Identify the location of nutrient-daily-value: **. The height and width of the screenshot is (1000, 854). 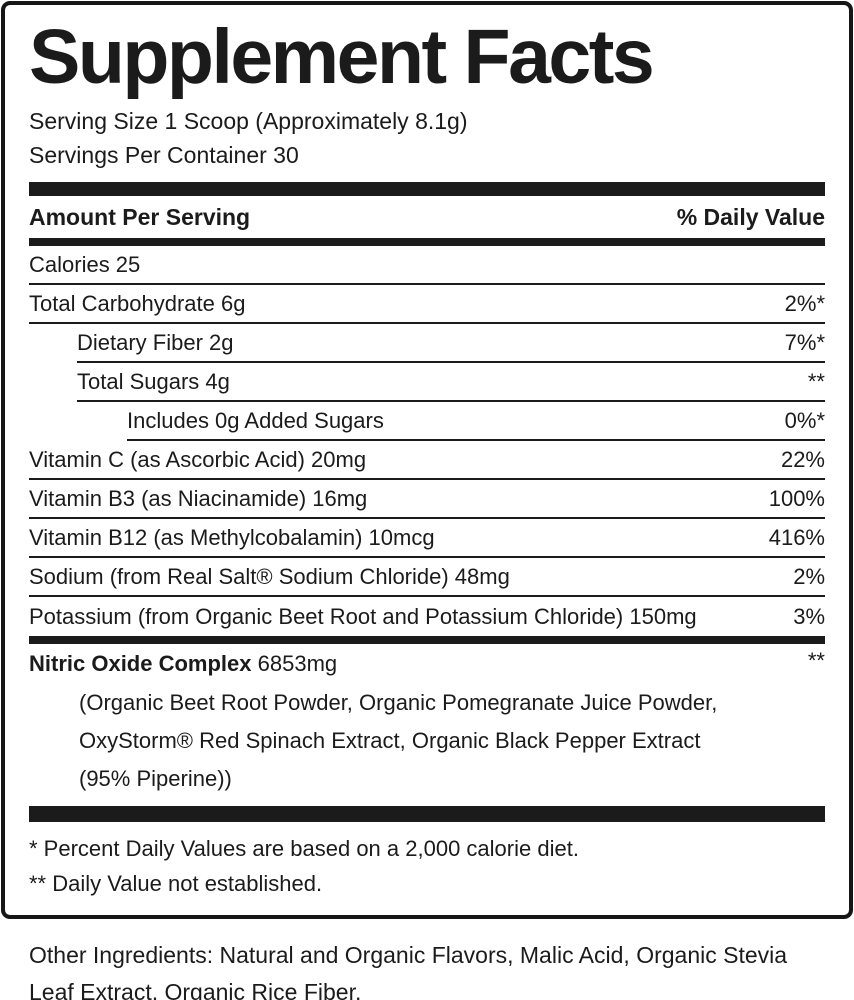
(816, 381).